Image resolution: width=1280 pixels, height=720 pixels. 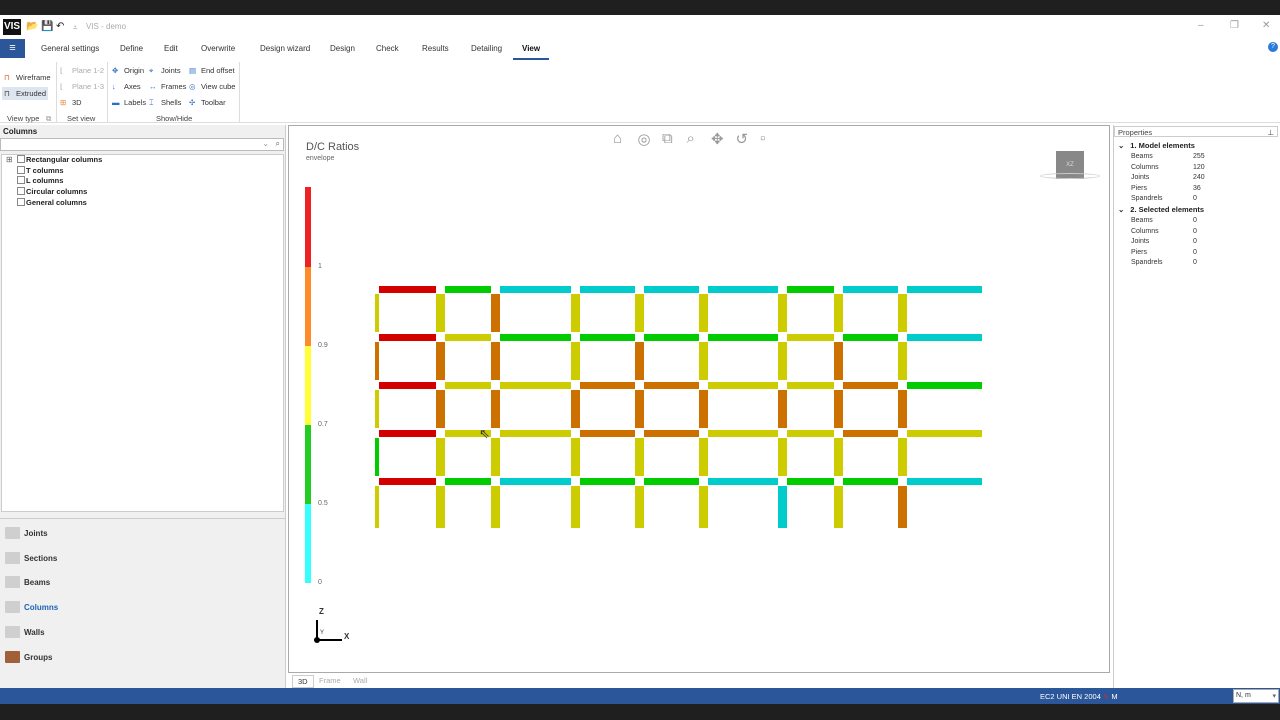 What do you see at coordinates (142, 144) in the screenshot?
I see `search-input: ⌄ ⌕` at bounding box center [142, 144].